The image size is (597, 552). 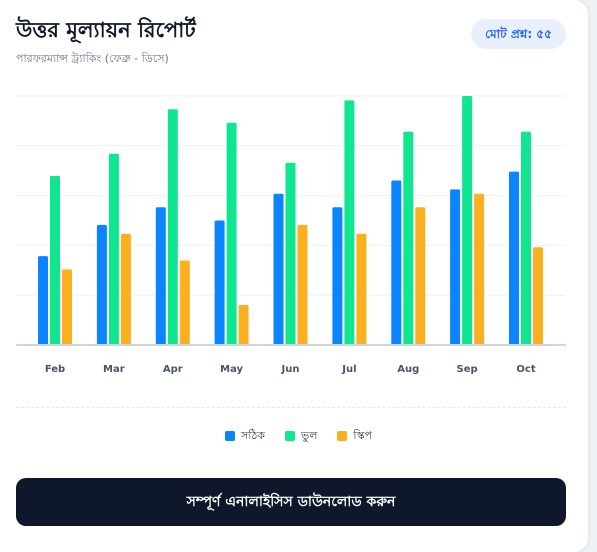 What do you see at coordinates (101, 284) in the screenshot?
I see `bar-correct-mar` at bounding box center [101, 284].